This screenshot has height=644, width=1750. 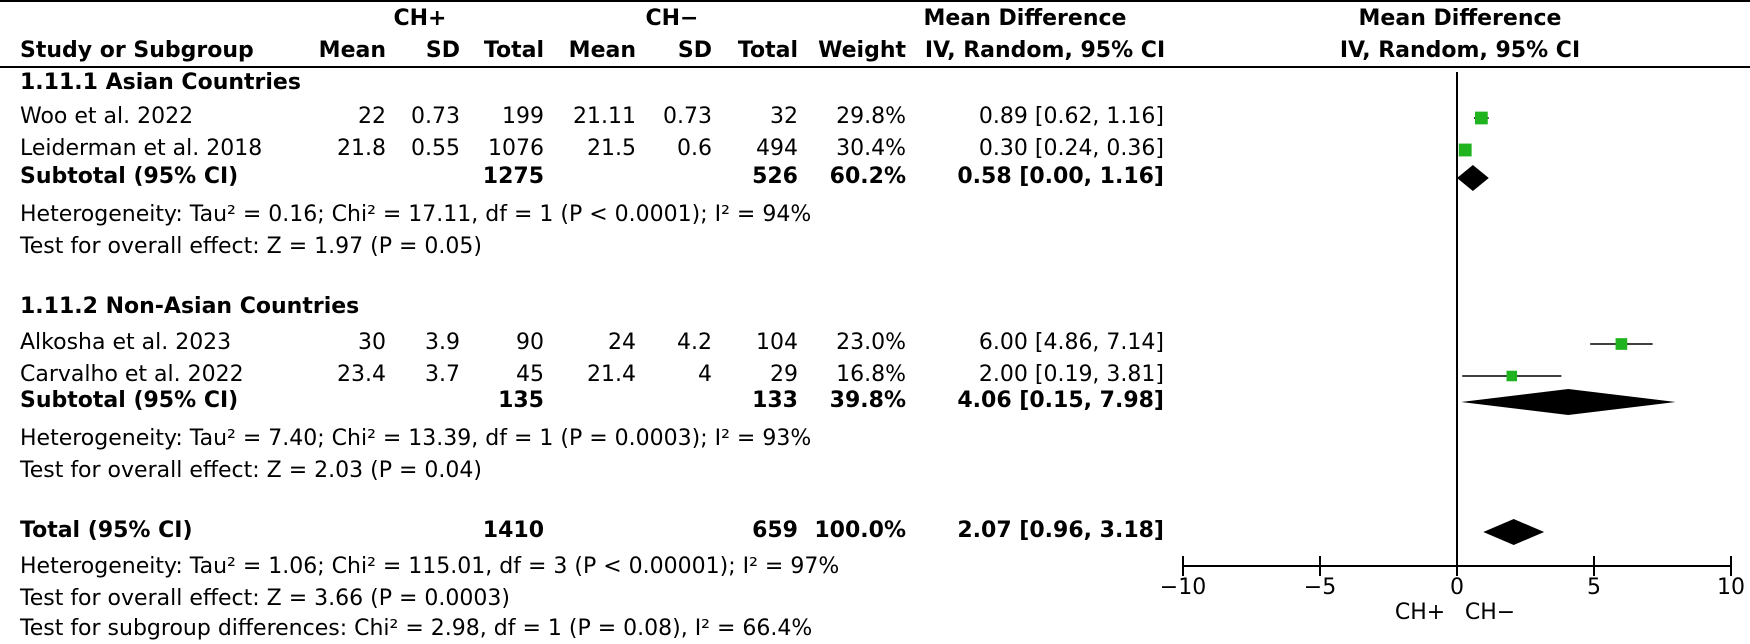 What do you see at coordinates (352, 50) in the screenshot?
I see `mean1-header: Mean` at bounding box center [352, 50].